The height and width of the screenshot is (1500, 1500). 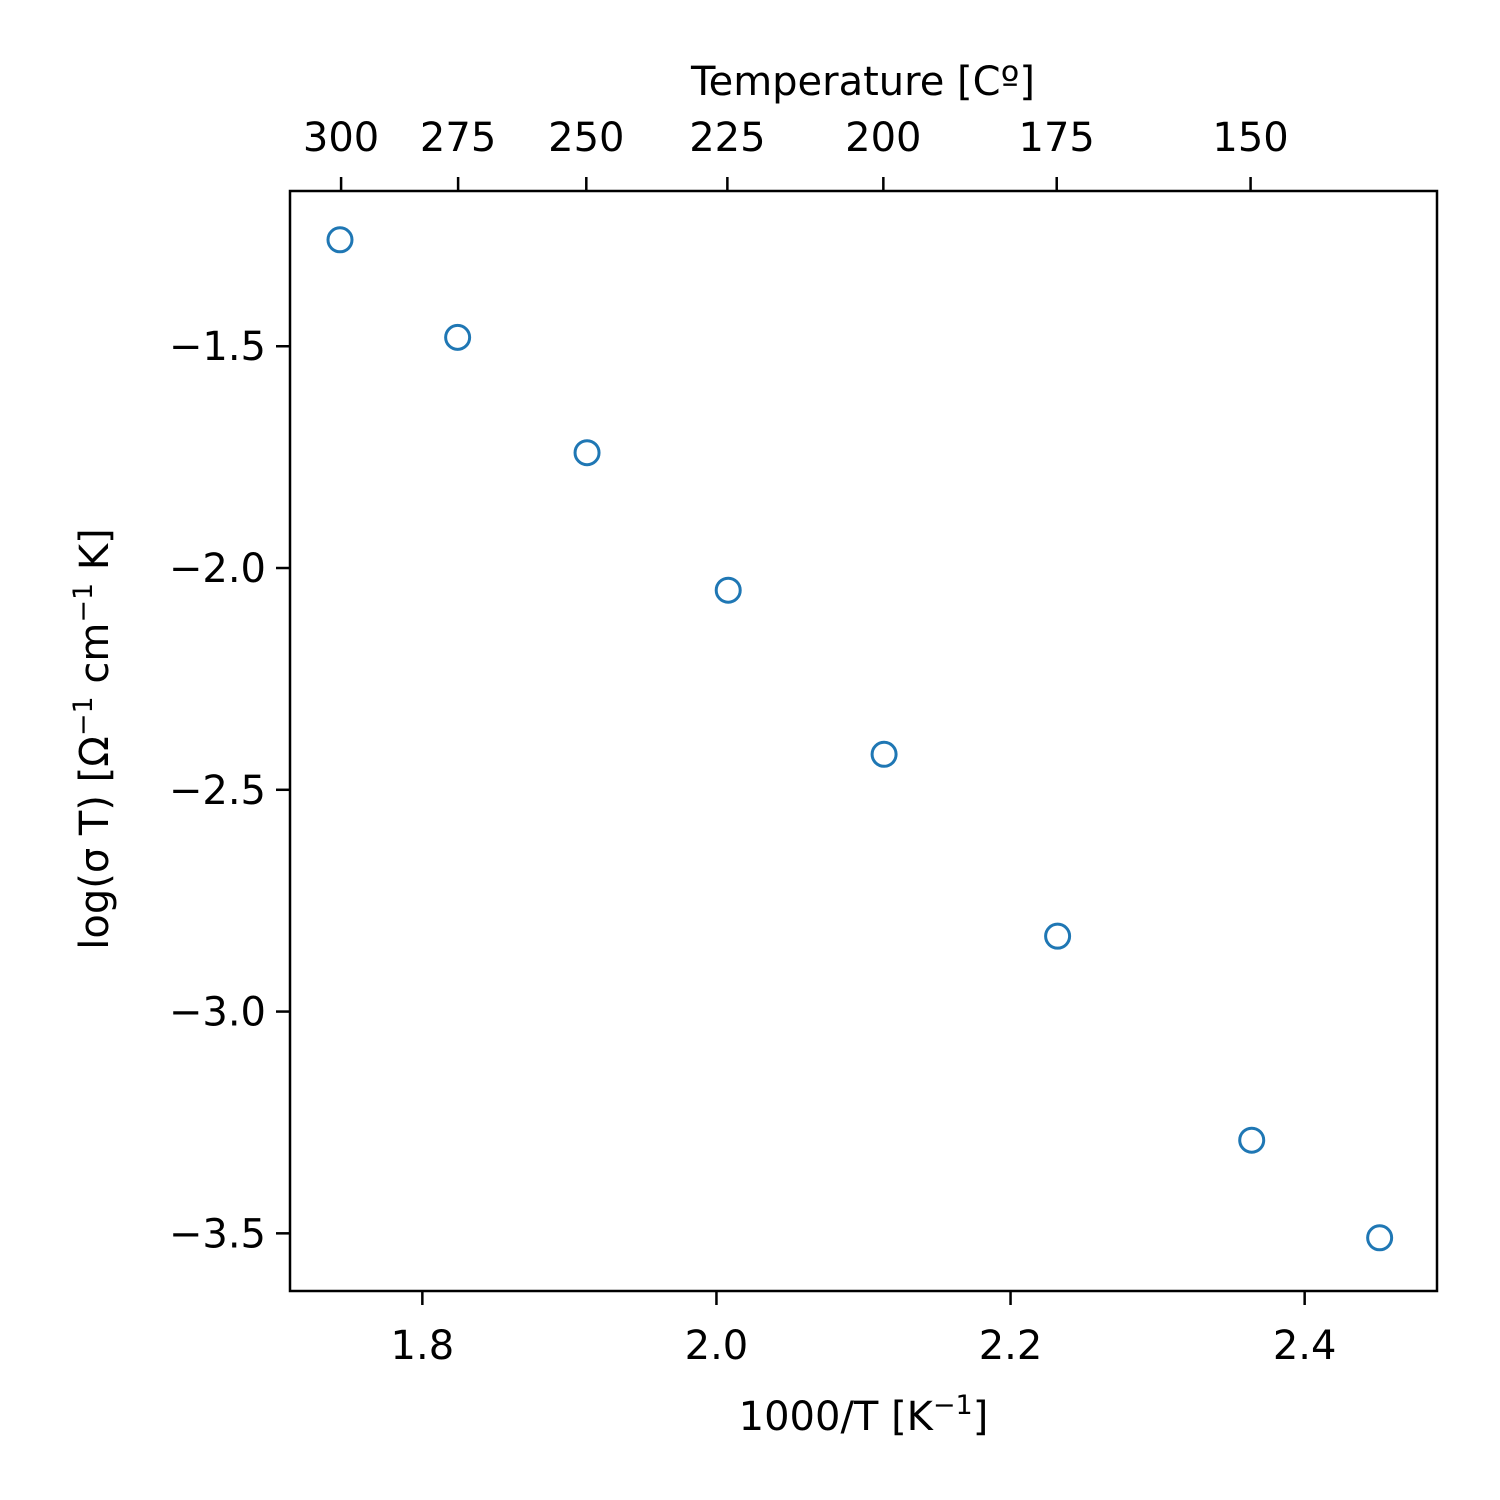 I want to click on y-tick-label: −1.5, so click(x=217, y=347).